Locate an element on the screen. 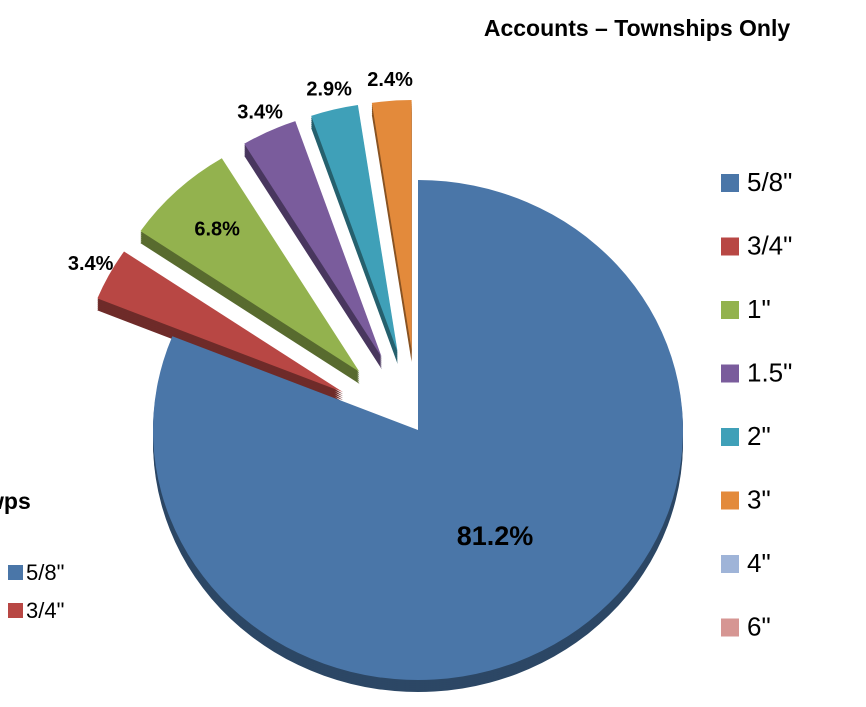  partial-legend-label: 3/4" is located at coordinates (45, 610).